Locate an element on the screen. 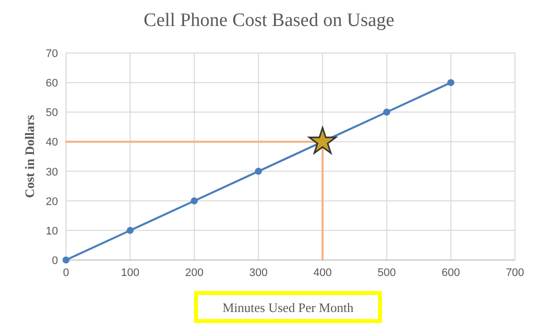 This screenshot has width=538, height=330. x-tick-label: 400 is located at coordinates (322, 273).